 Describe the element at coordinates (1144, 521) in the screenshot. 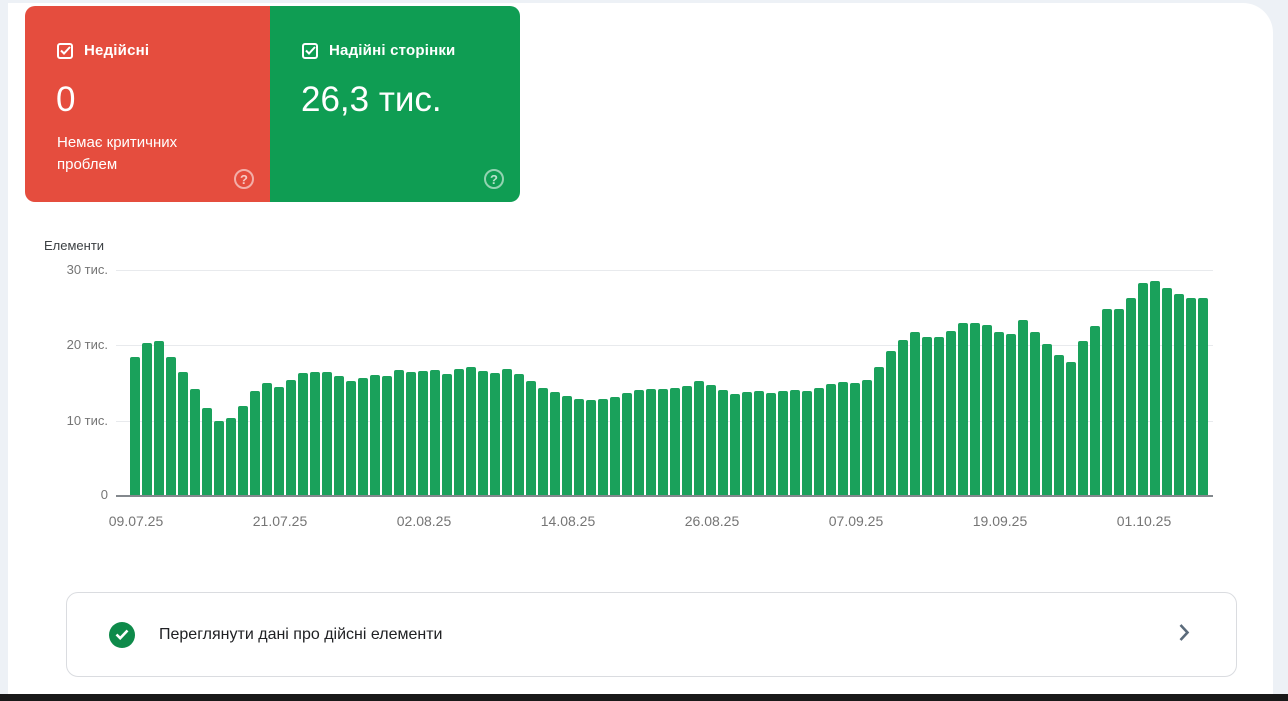

I see `x-axis-tick-label: 01.10.25` at that location.